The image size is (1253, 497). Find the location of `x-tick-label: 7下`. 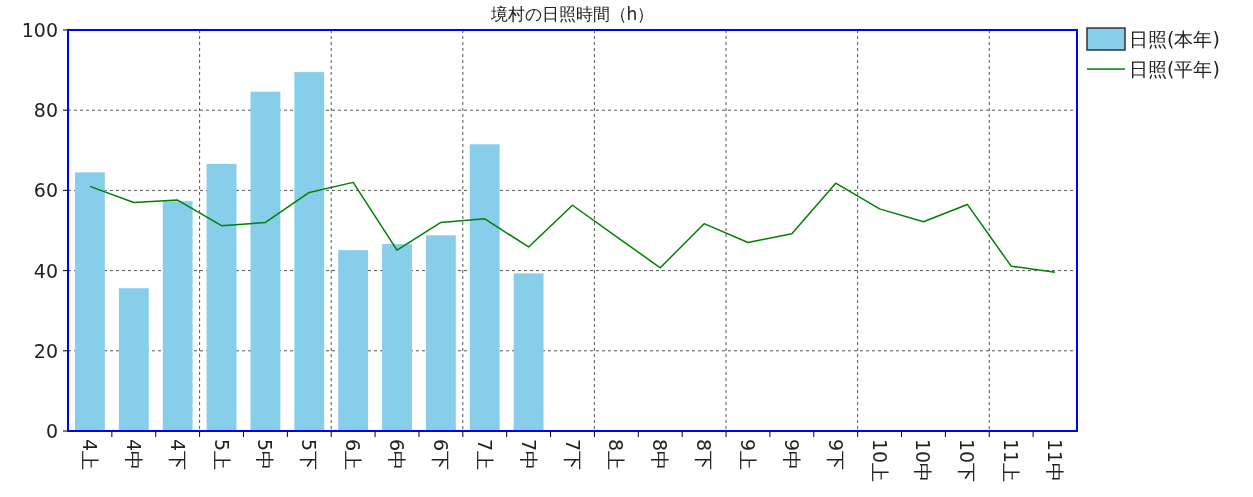

x-tick-label: 7下 is located at coordinates (572, 455).